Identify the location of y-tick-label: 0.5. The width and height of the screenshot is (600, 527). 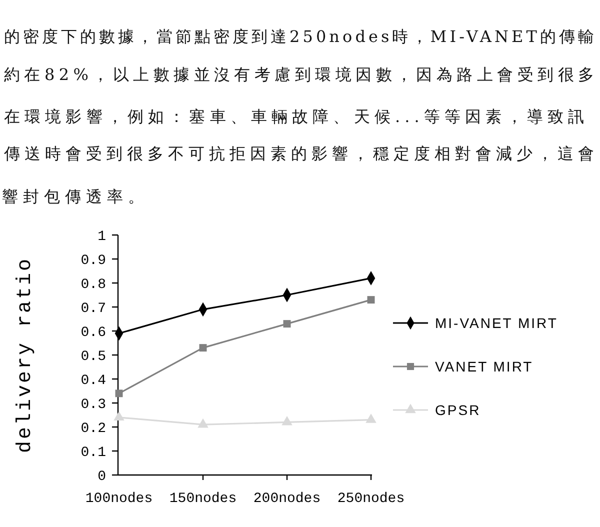
(93, 356).